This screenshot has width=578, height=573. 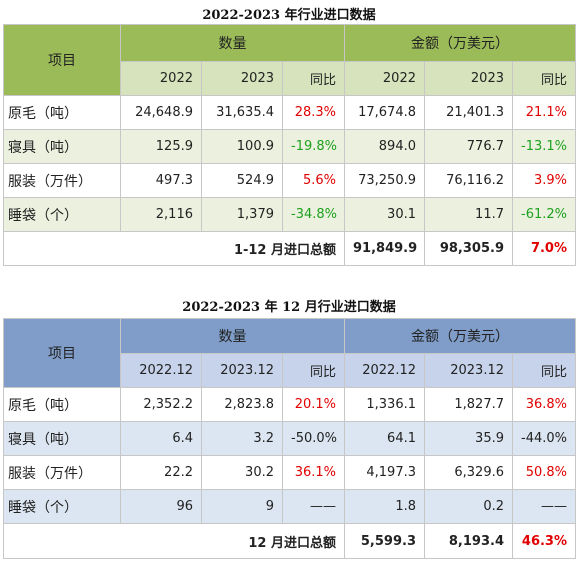 What do you see at coordinates (174, 541) in the screenshot?
I see `total-label: 12 月进口总额` at bounding box center [174, 541].